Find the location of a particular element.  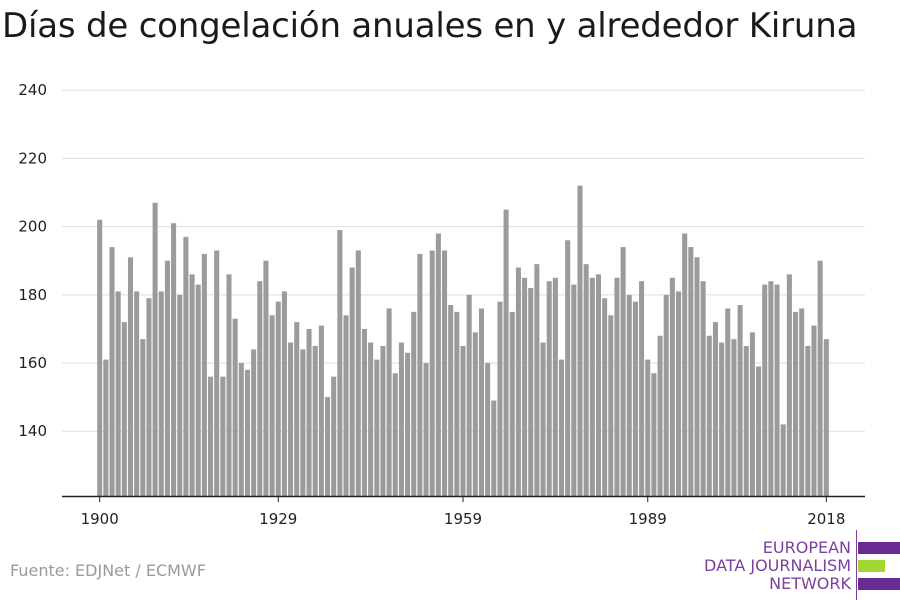

bar-1987 is located at coordinates (635, 398).